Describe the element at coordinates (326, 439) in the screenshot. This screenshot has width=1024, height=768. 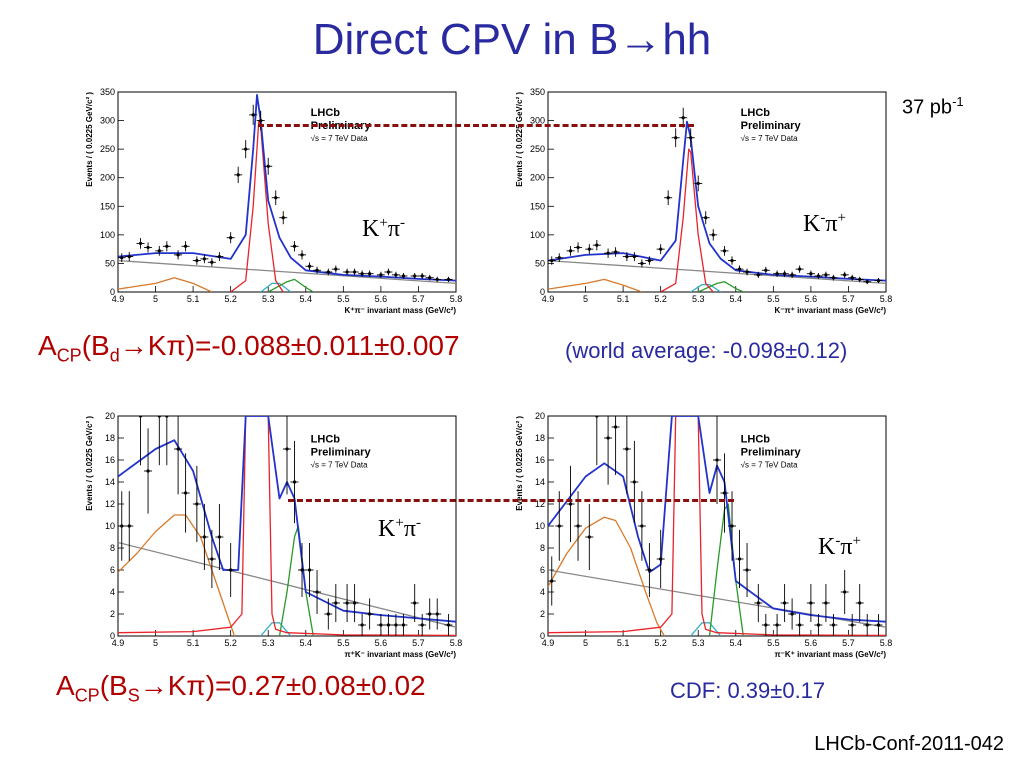
I see `lhcb-label: LHCb` at that location.